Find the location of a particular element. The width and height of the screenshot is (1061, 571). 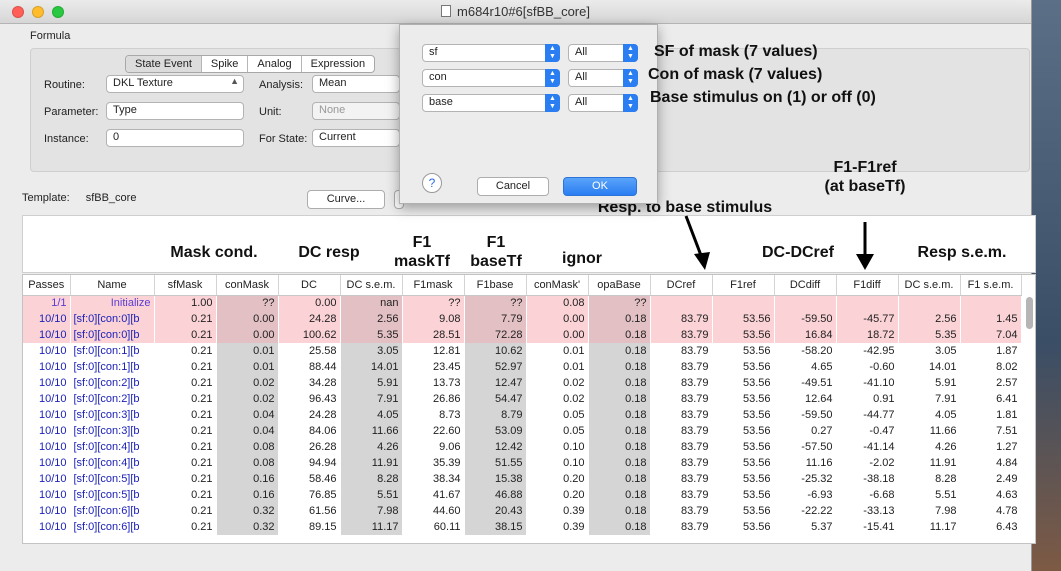

column-header: opaBase is located at coordinates (619, 285).